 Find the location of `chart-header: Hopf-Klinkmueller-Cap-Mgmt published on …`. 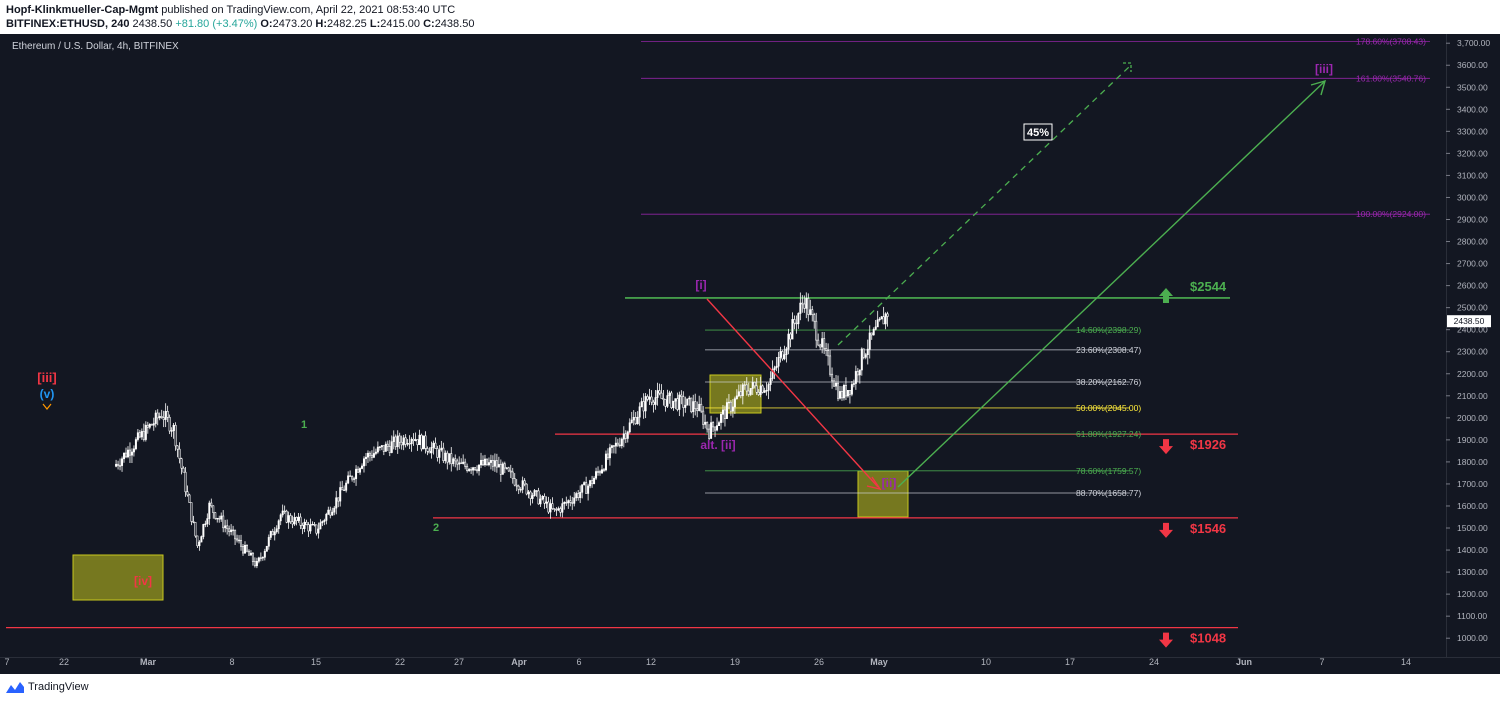

chart-header: Hopf-Klinkmueller-Cap-Mgmt published on … is located at coordinates (750, 17).